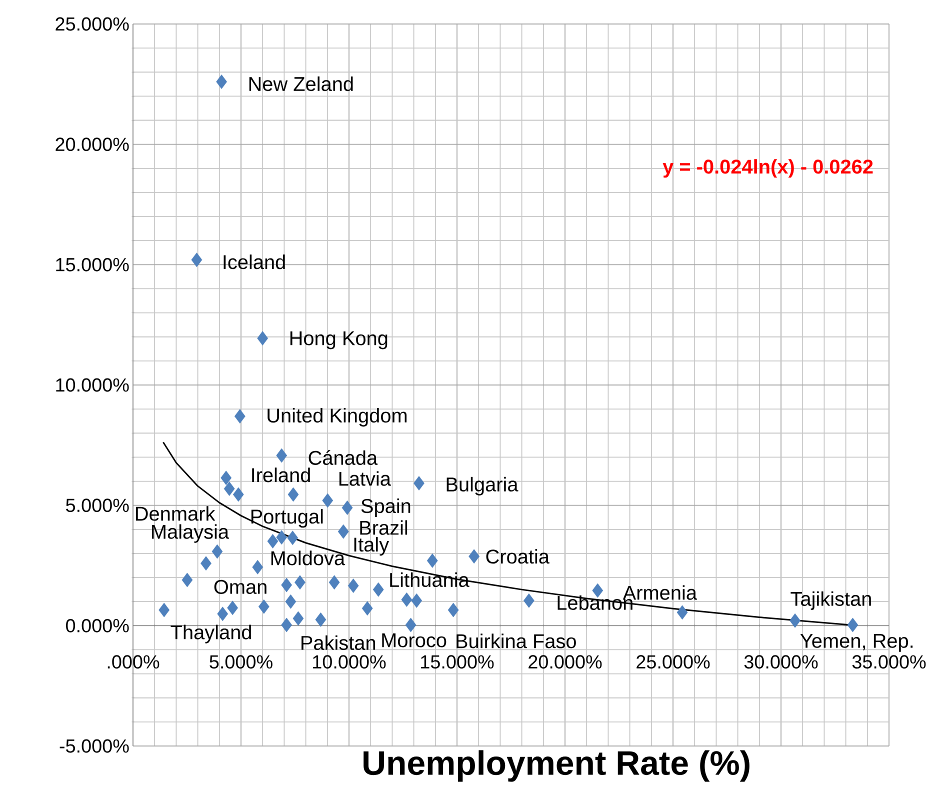 Image resolution: width=951 pixels, height=788 pixels. I want to click on y-tick-label: -5.000%, so click(94, 746).